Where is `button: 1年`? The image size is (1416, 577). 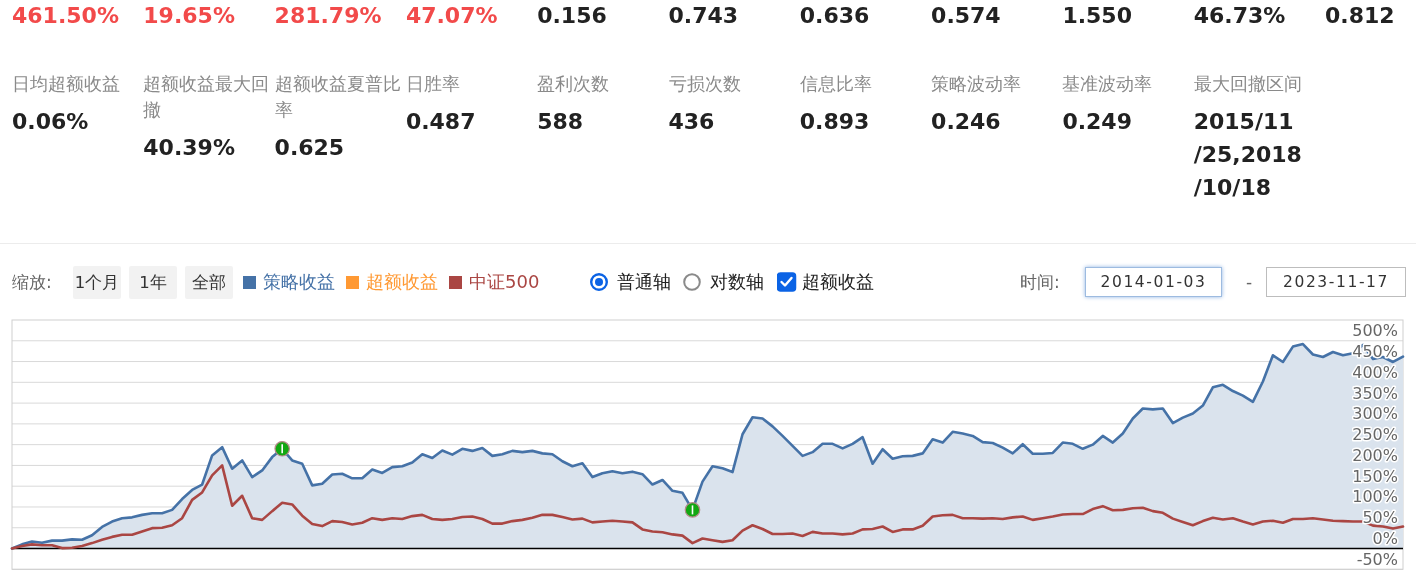 button: 1年 is located at coordinates (153, 282).